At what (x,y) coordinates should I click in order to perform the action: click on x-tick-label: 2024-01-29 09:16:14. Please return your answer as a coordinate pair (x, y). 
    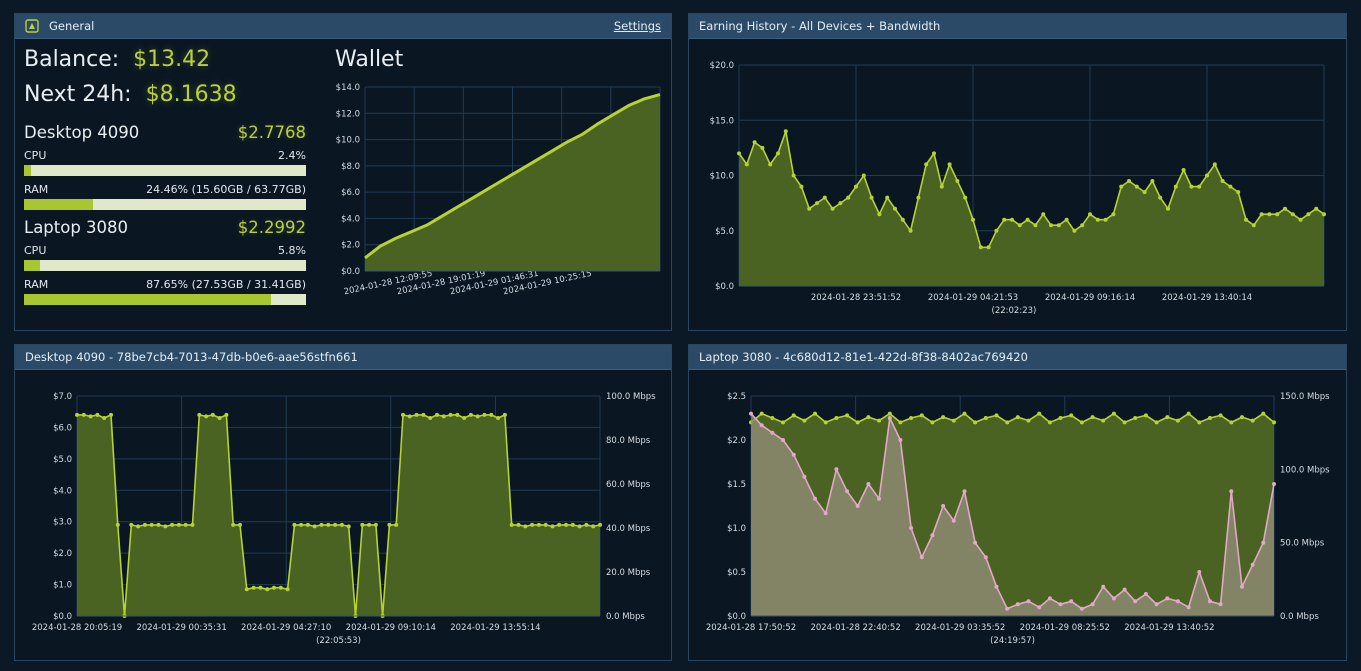
    Looking at the image, I should click on (1090, 298).